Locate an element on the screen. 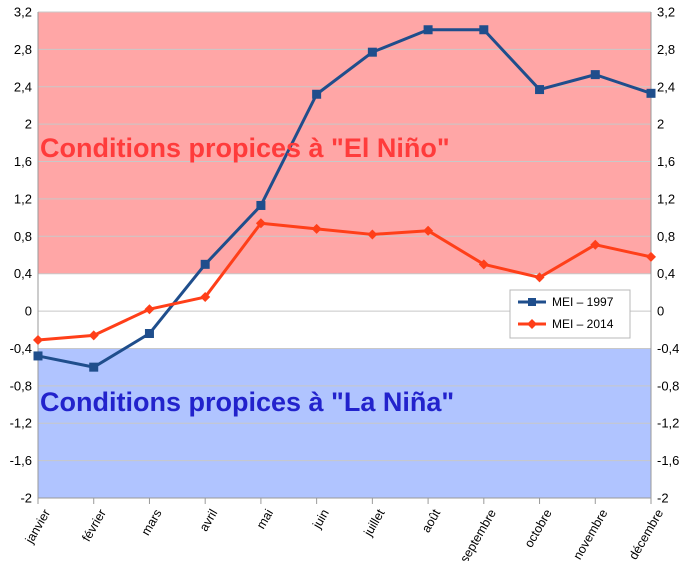  y-tick-label-left: 1,6 is located at coordinates (23, 161).